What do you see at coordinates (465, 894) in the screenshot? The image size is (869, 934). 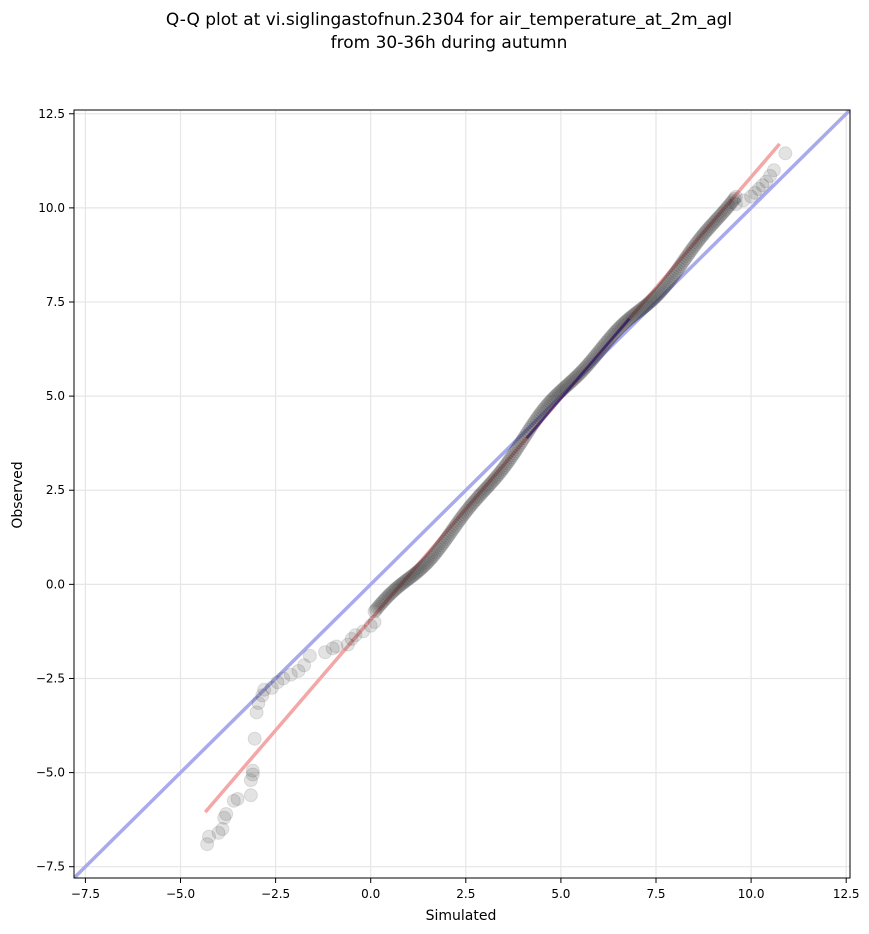 I see `x-tick-label: 2.5` at bounding box center [465, 894].